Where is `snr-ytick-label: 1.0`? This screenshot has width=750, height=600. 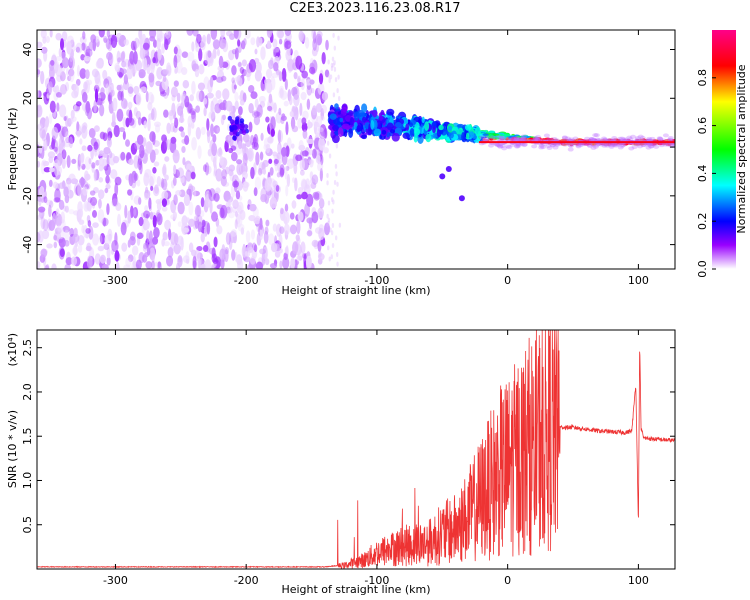 snr-ytick-label: 1.0 is located at coordinates (27, 481).